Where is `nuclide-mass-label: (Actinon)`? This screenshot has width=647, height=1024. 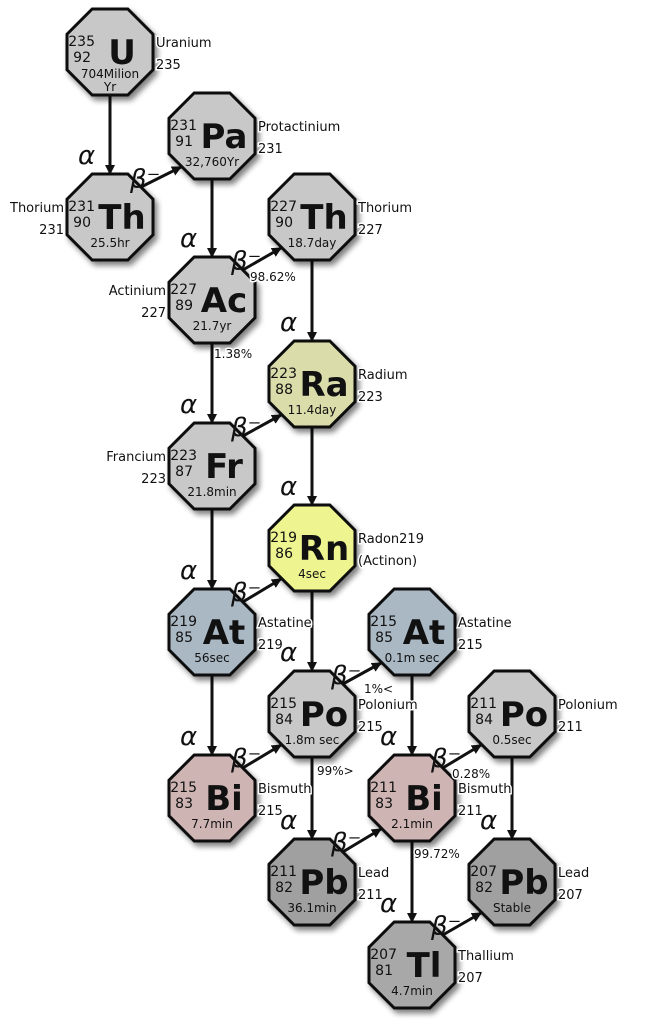 nuclide-mass-label: (Actinon) is located at coordinates (387, 561).